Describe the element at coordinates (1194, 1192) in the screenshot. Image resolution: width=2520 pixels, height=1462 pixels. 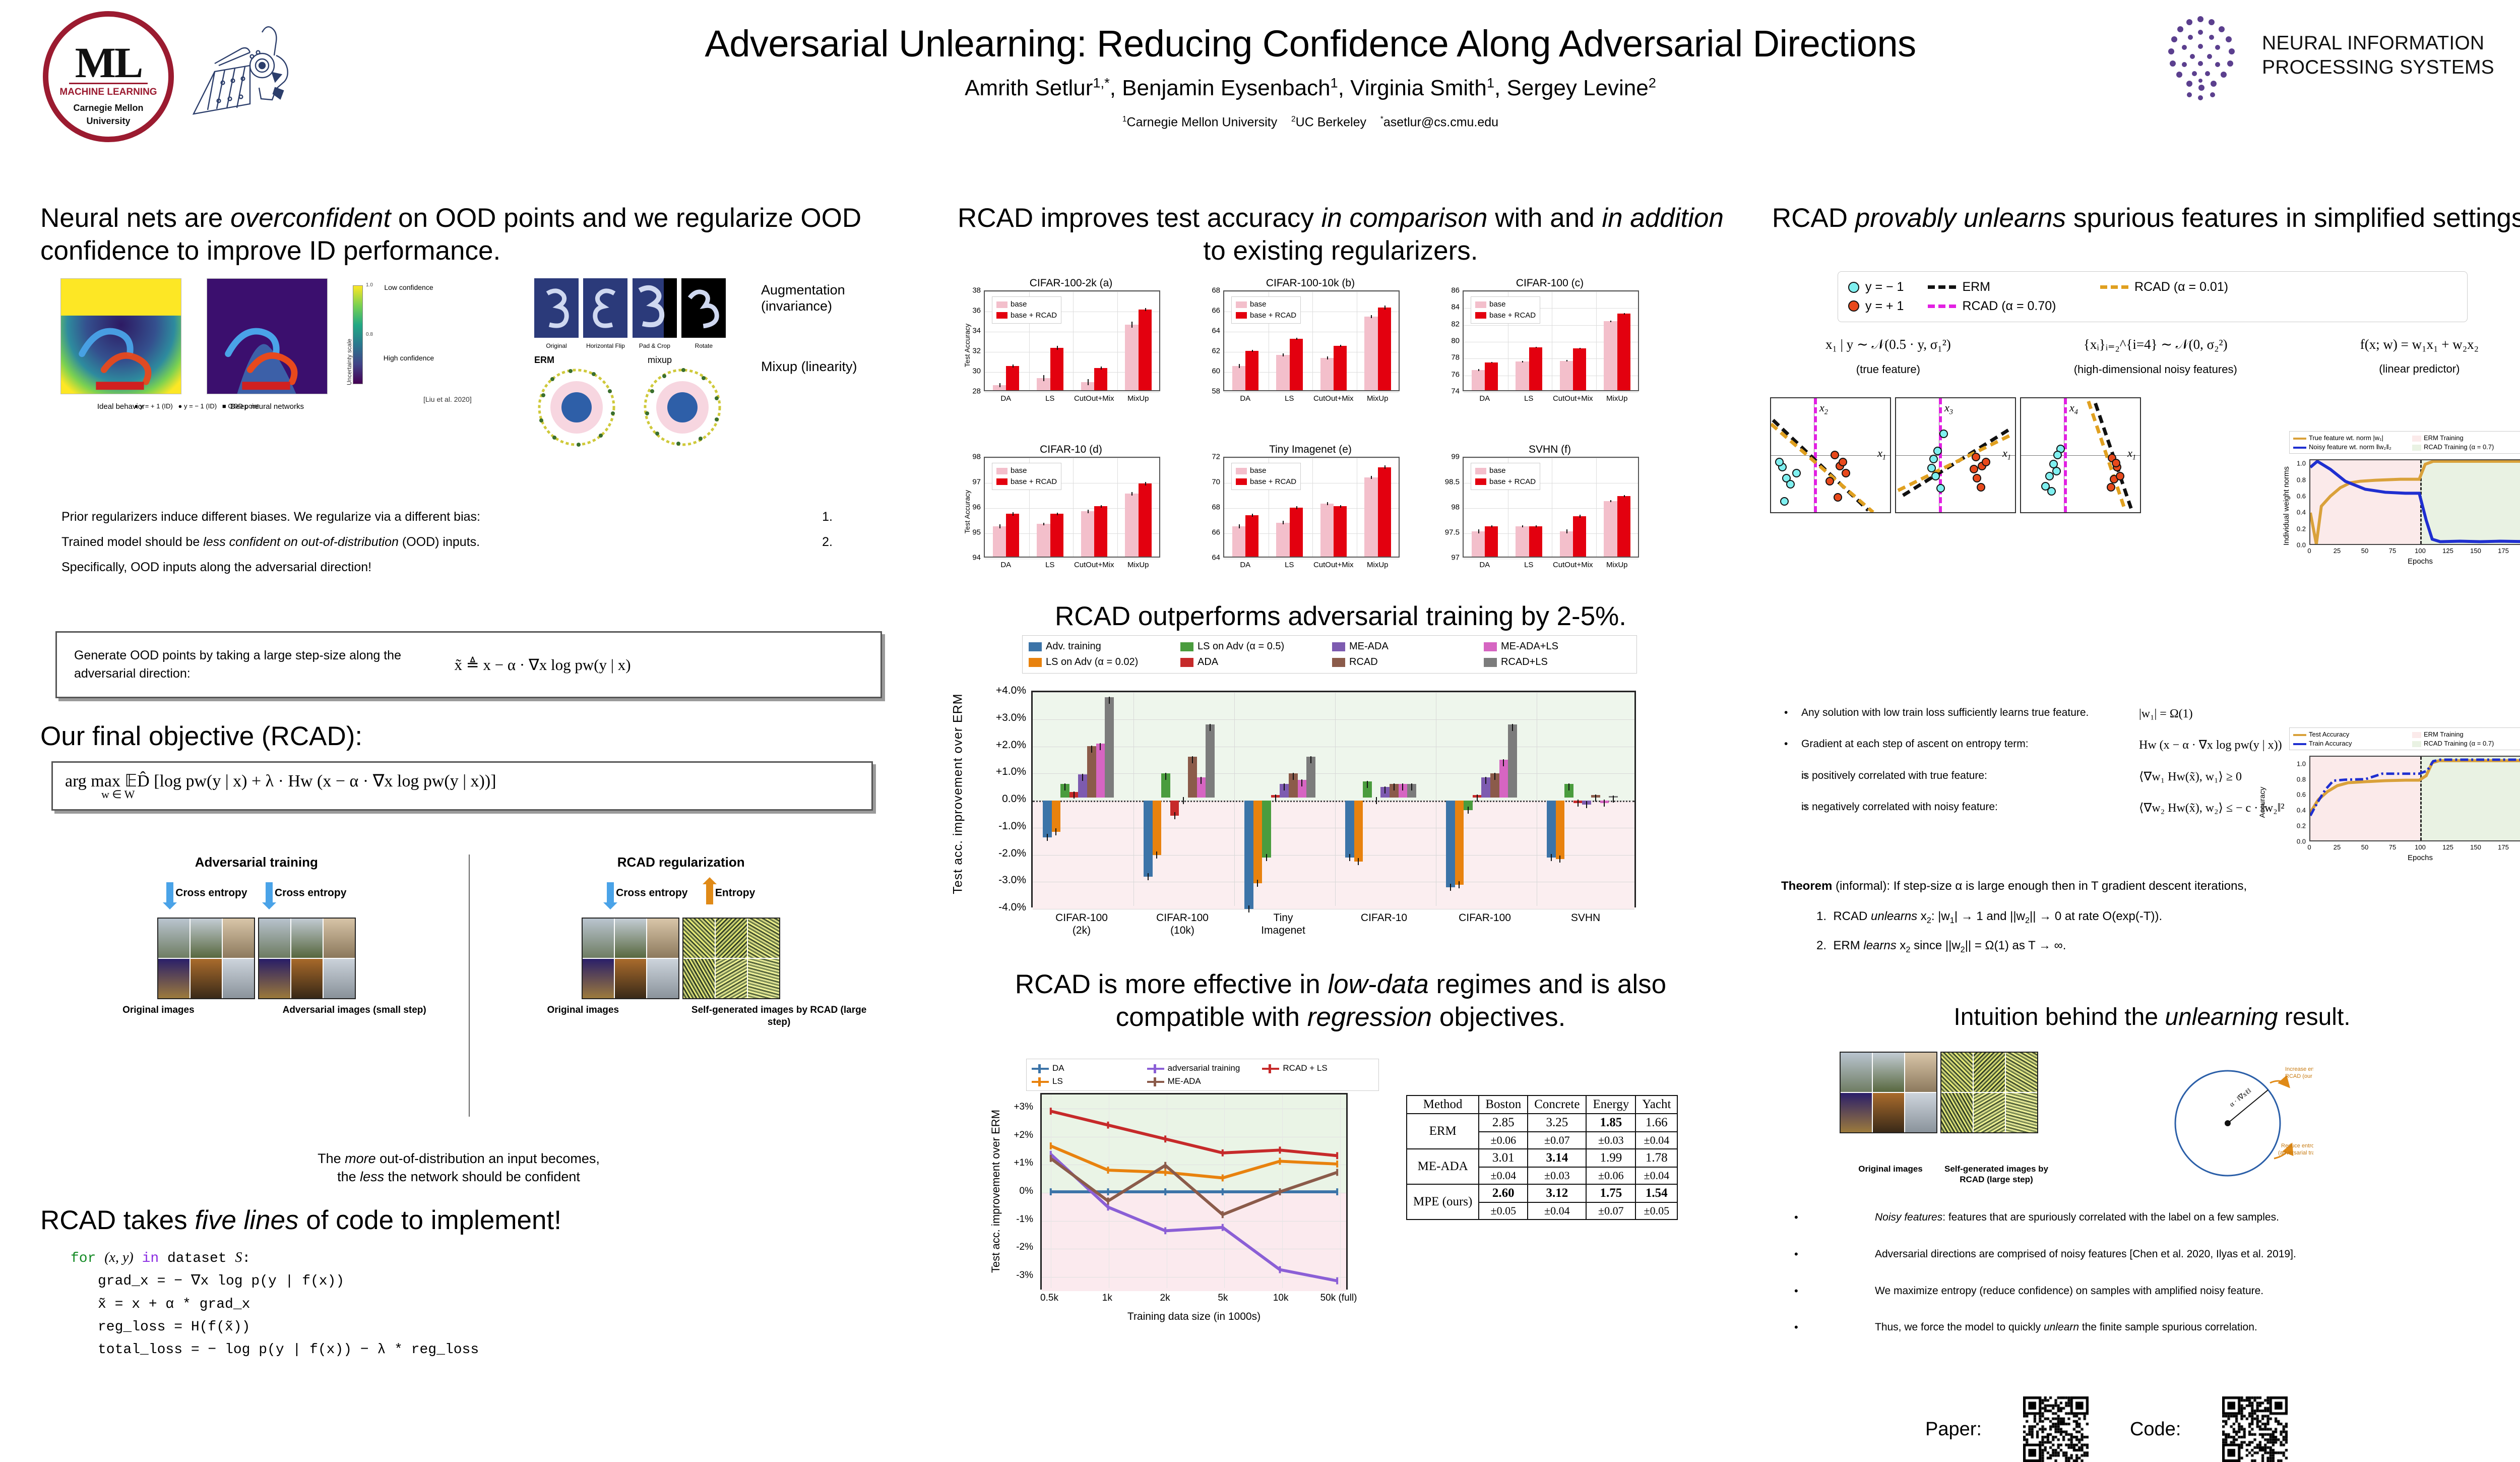
I see `low-data-plot-area` at that location.